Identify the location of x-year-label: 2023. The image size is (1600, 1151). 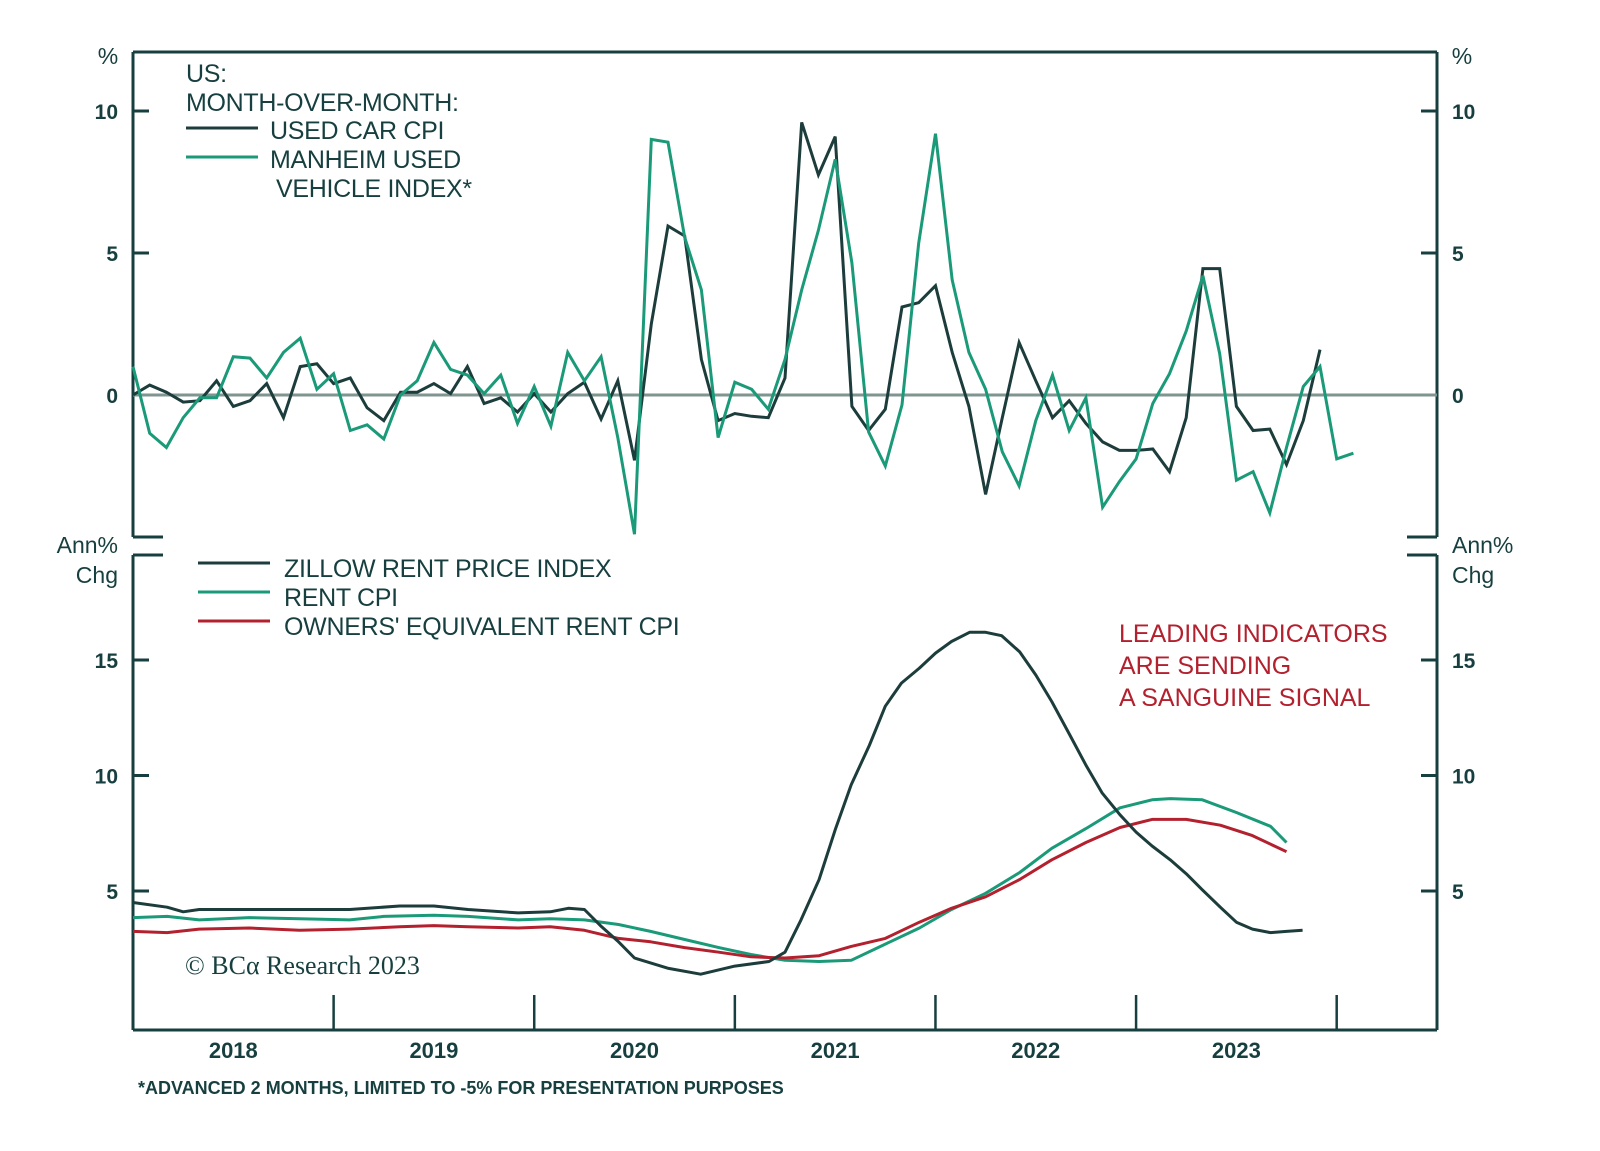
(1236, 1050).